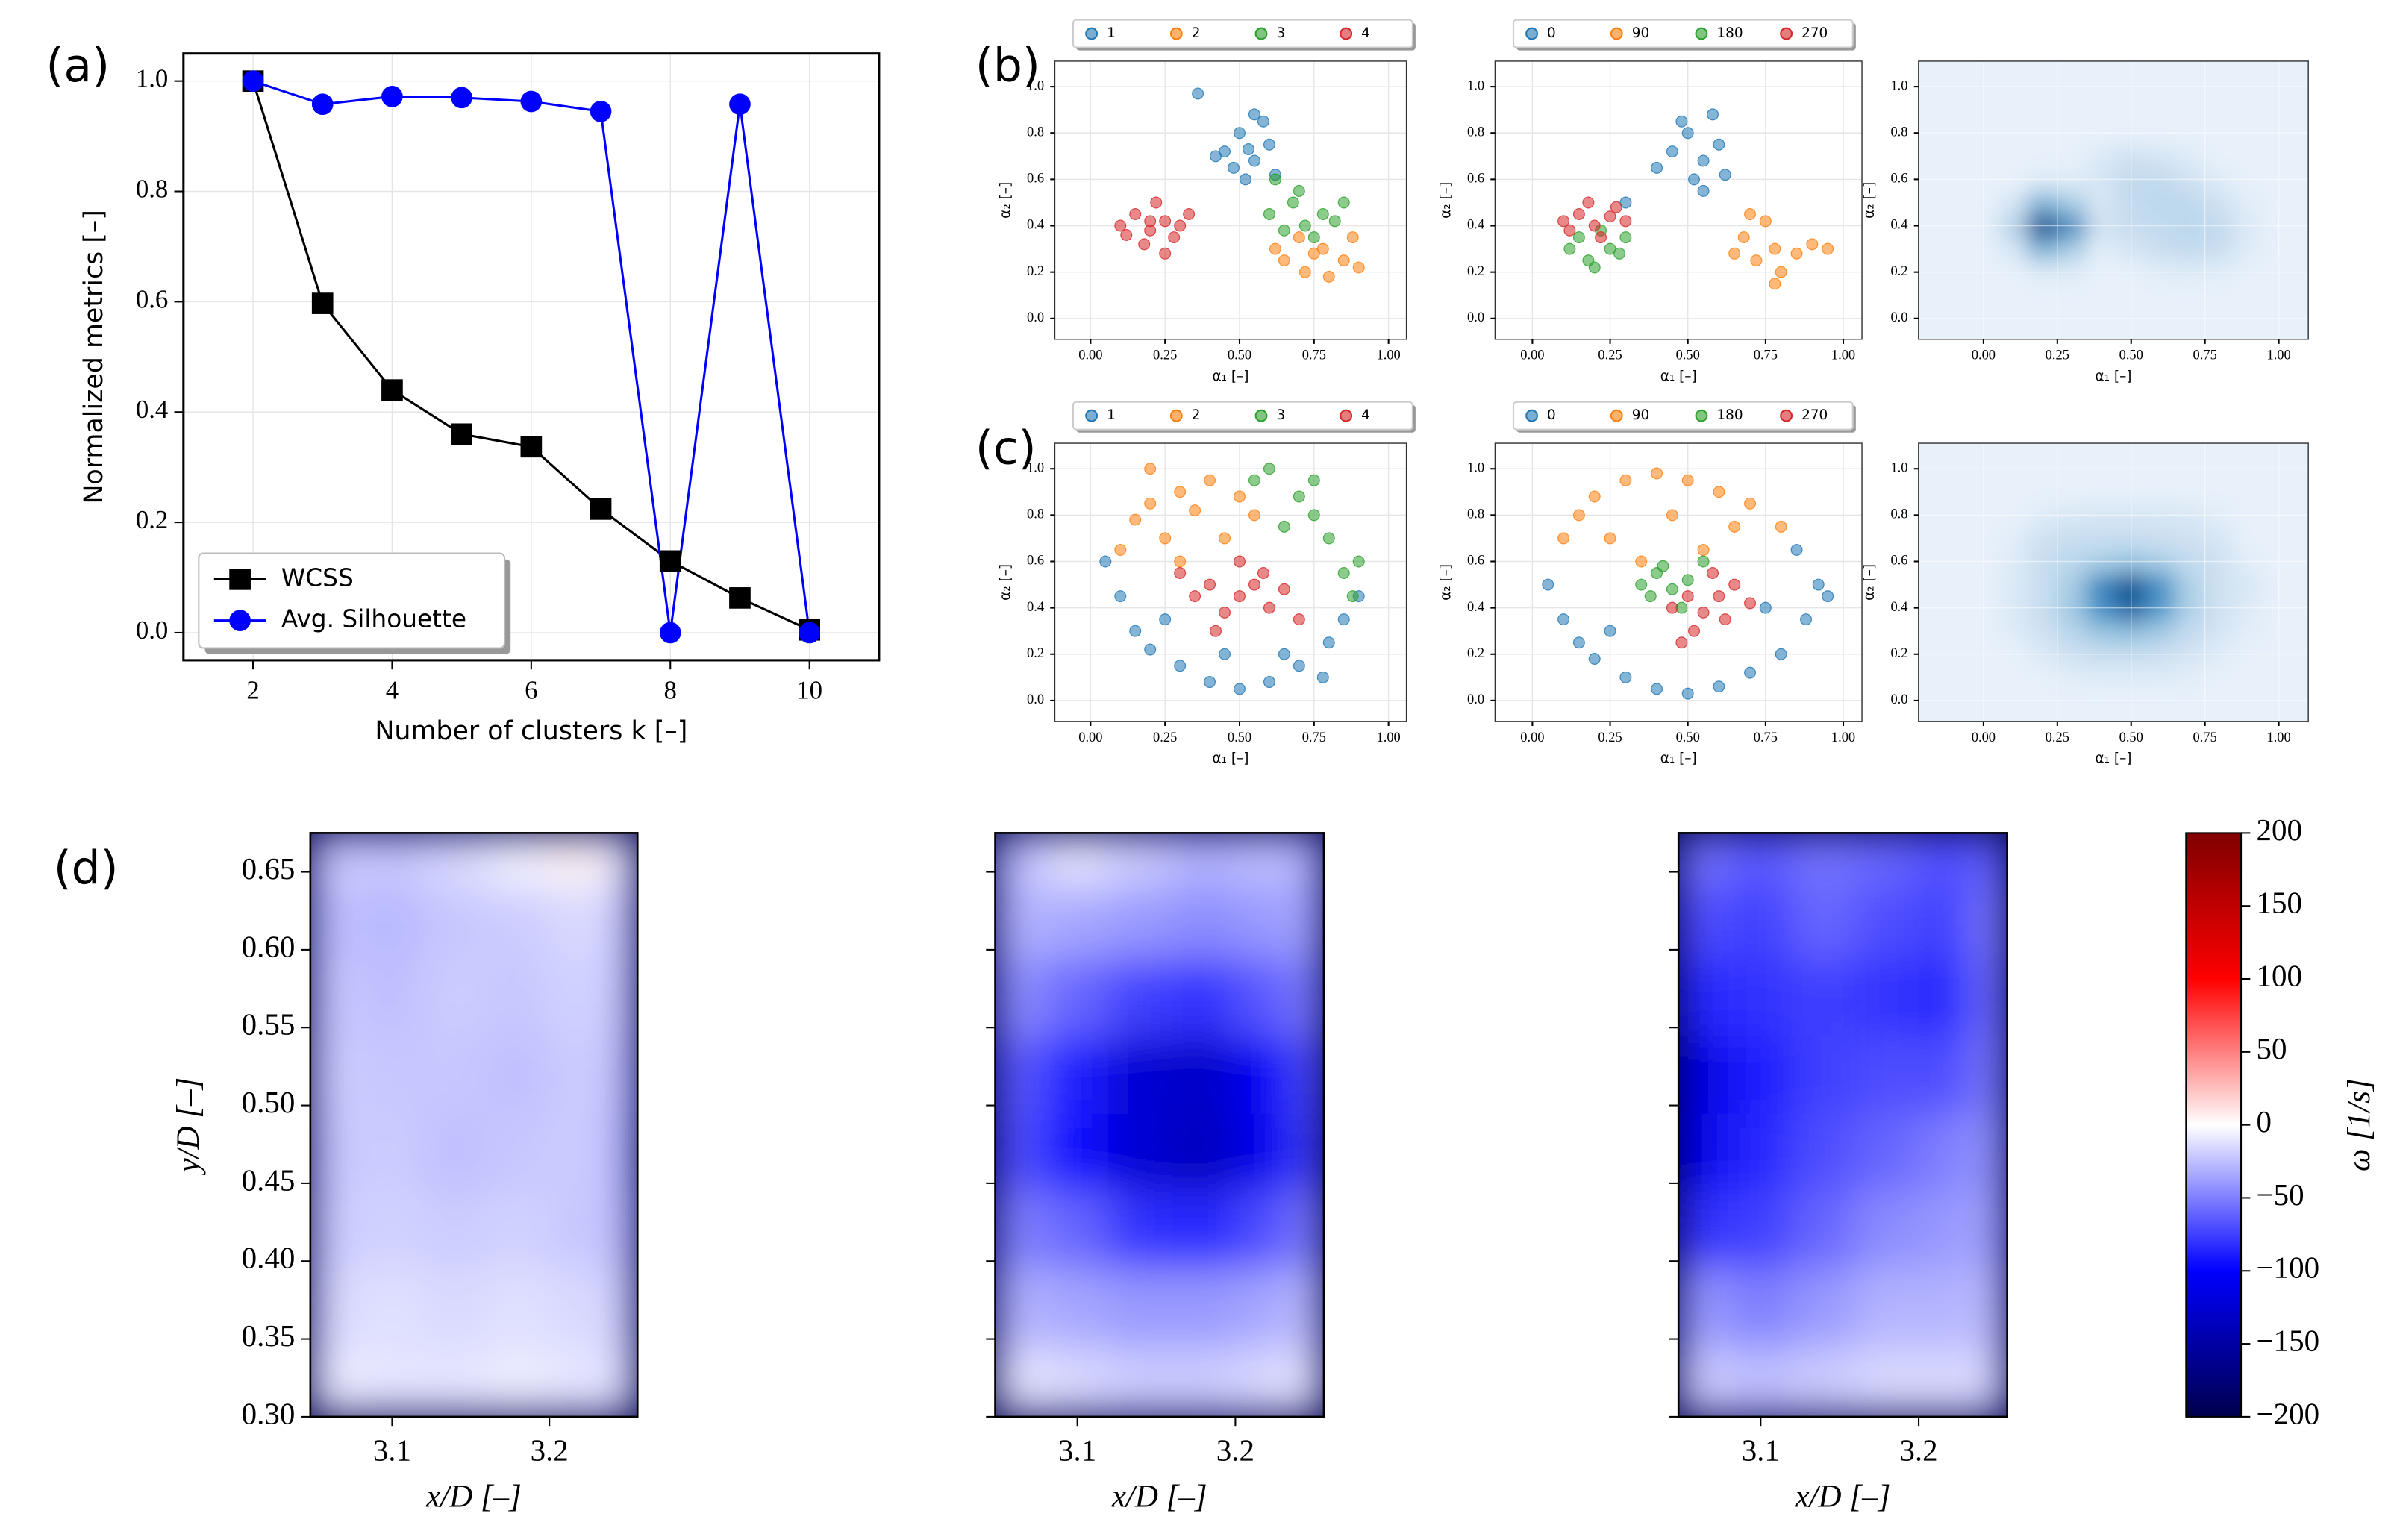 This screenshot has height=1540, width=2397. What do you see at coordinates (1280, 415) in the screenshot?
I see `legend-label: 3` at bounding box center [1280, 415].